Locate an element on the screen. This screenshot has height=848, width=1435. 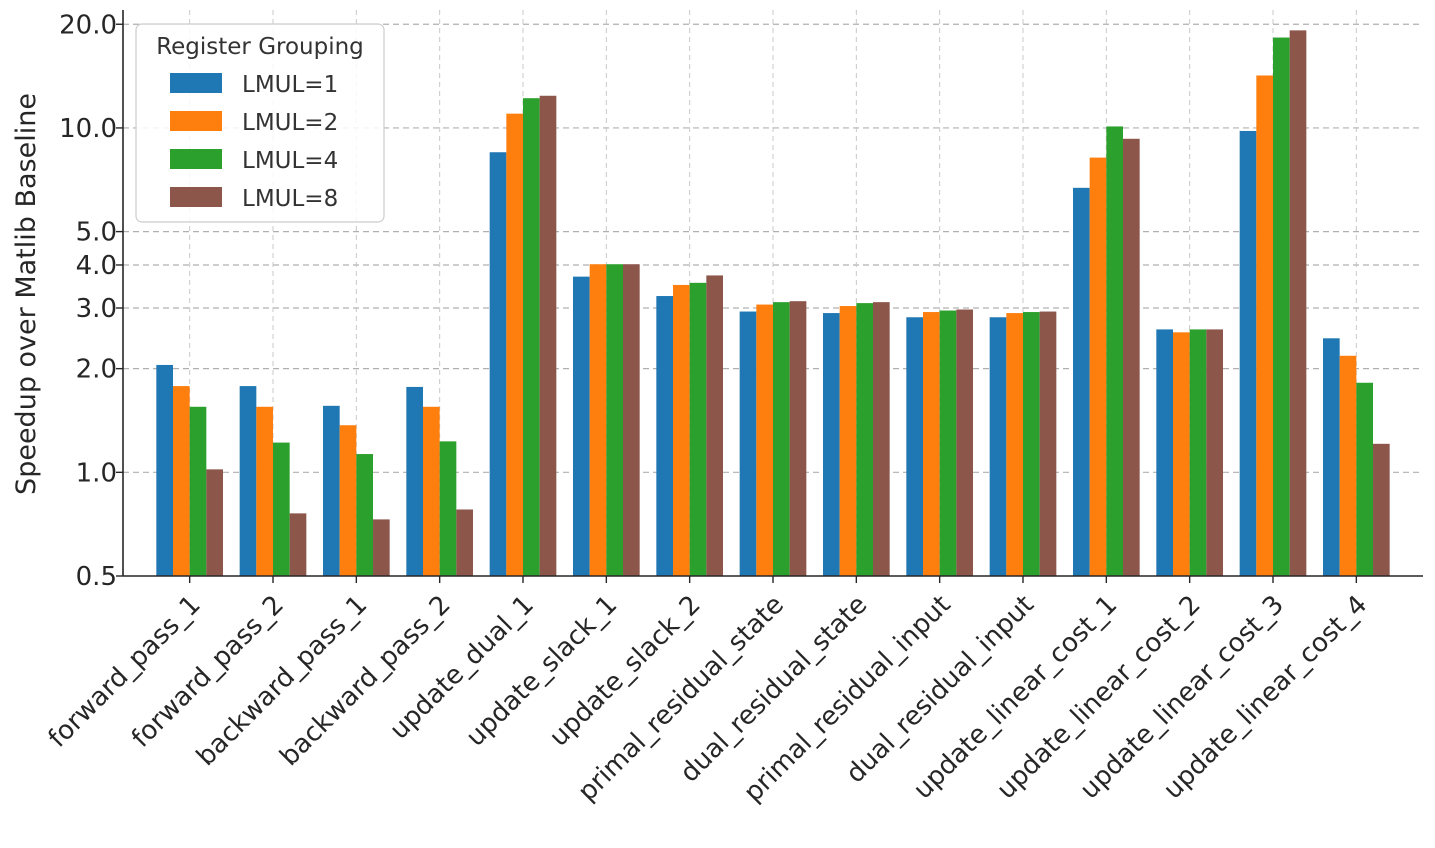
legend-label-lmul2: LMUL=2 is located at coordinates (290, 123).